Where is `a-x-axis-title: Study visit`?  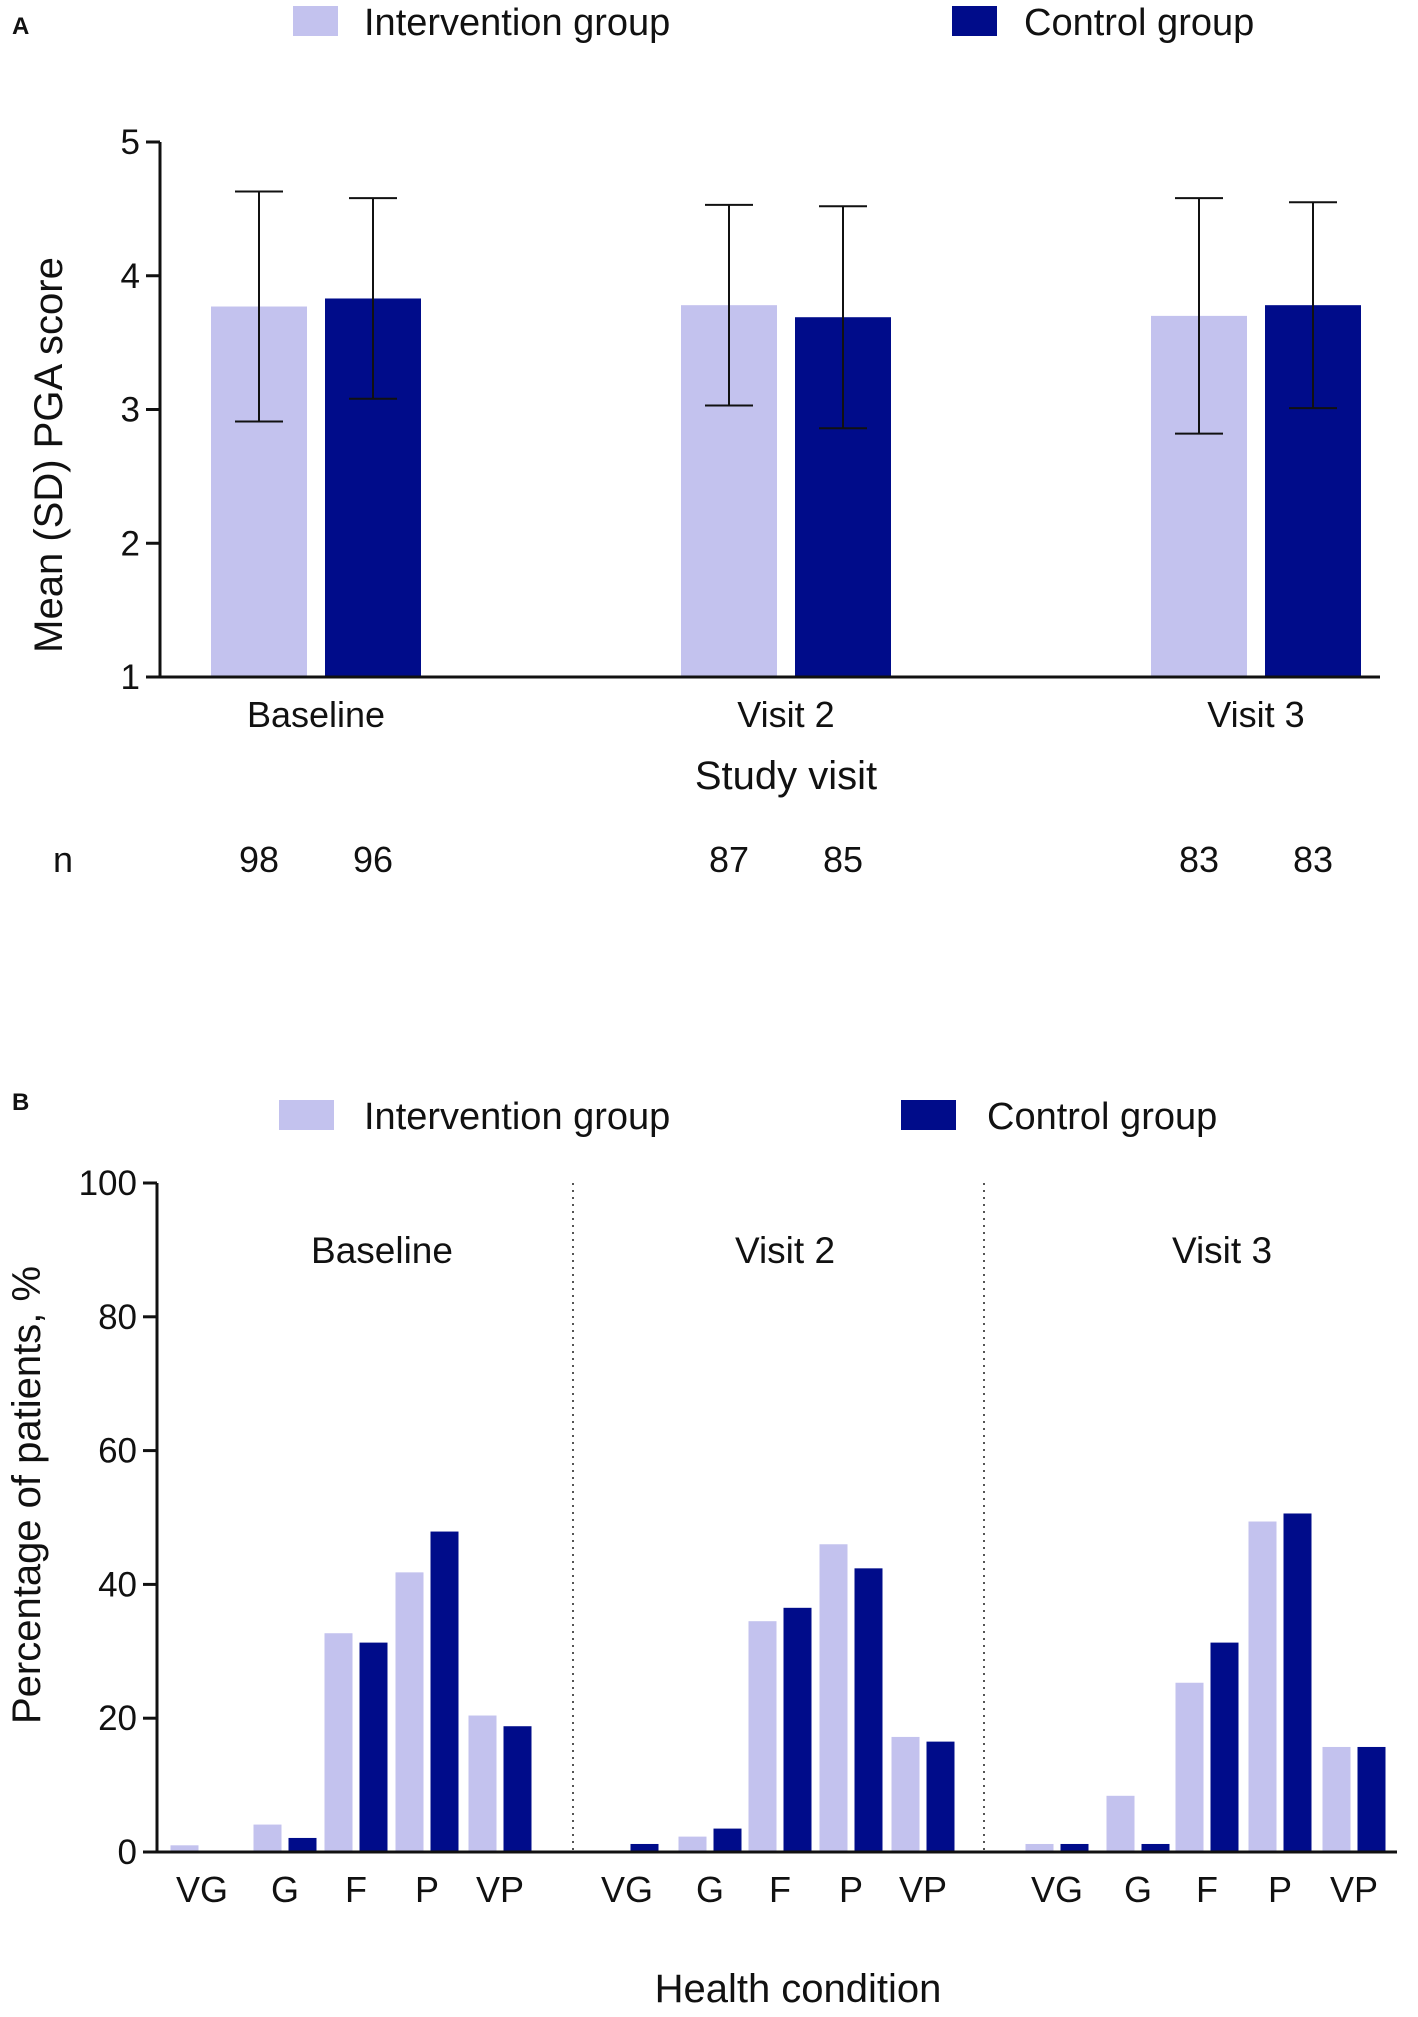
a-x-axis-title: Study visit is located at coordinates (786, 776).